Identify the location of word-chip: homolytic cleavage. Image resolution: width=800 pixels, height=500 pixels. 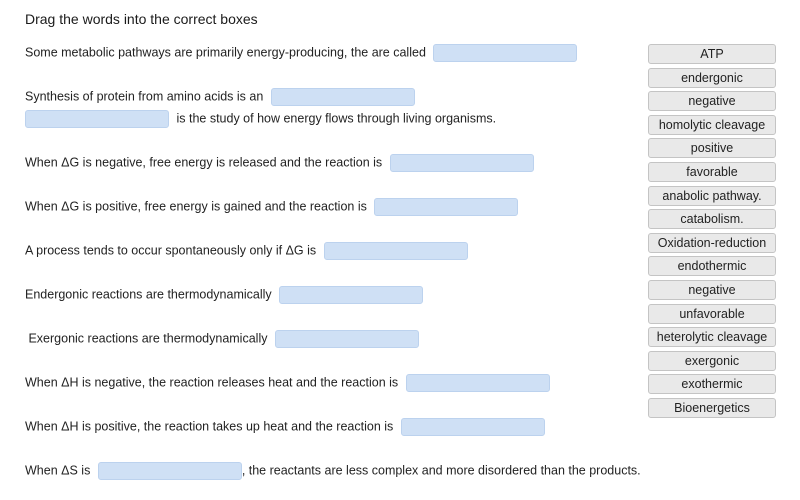
(712, 124).